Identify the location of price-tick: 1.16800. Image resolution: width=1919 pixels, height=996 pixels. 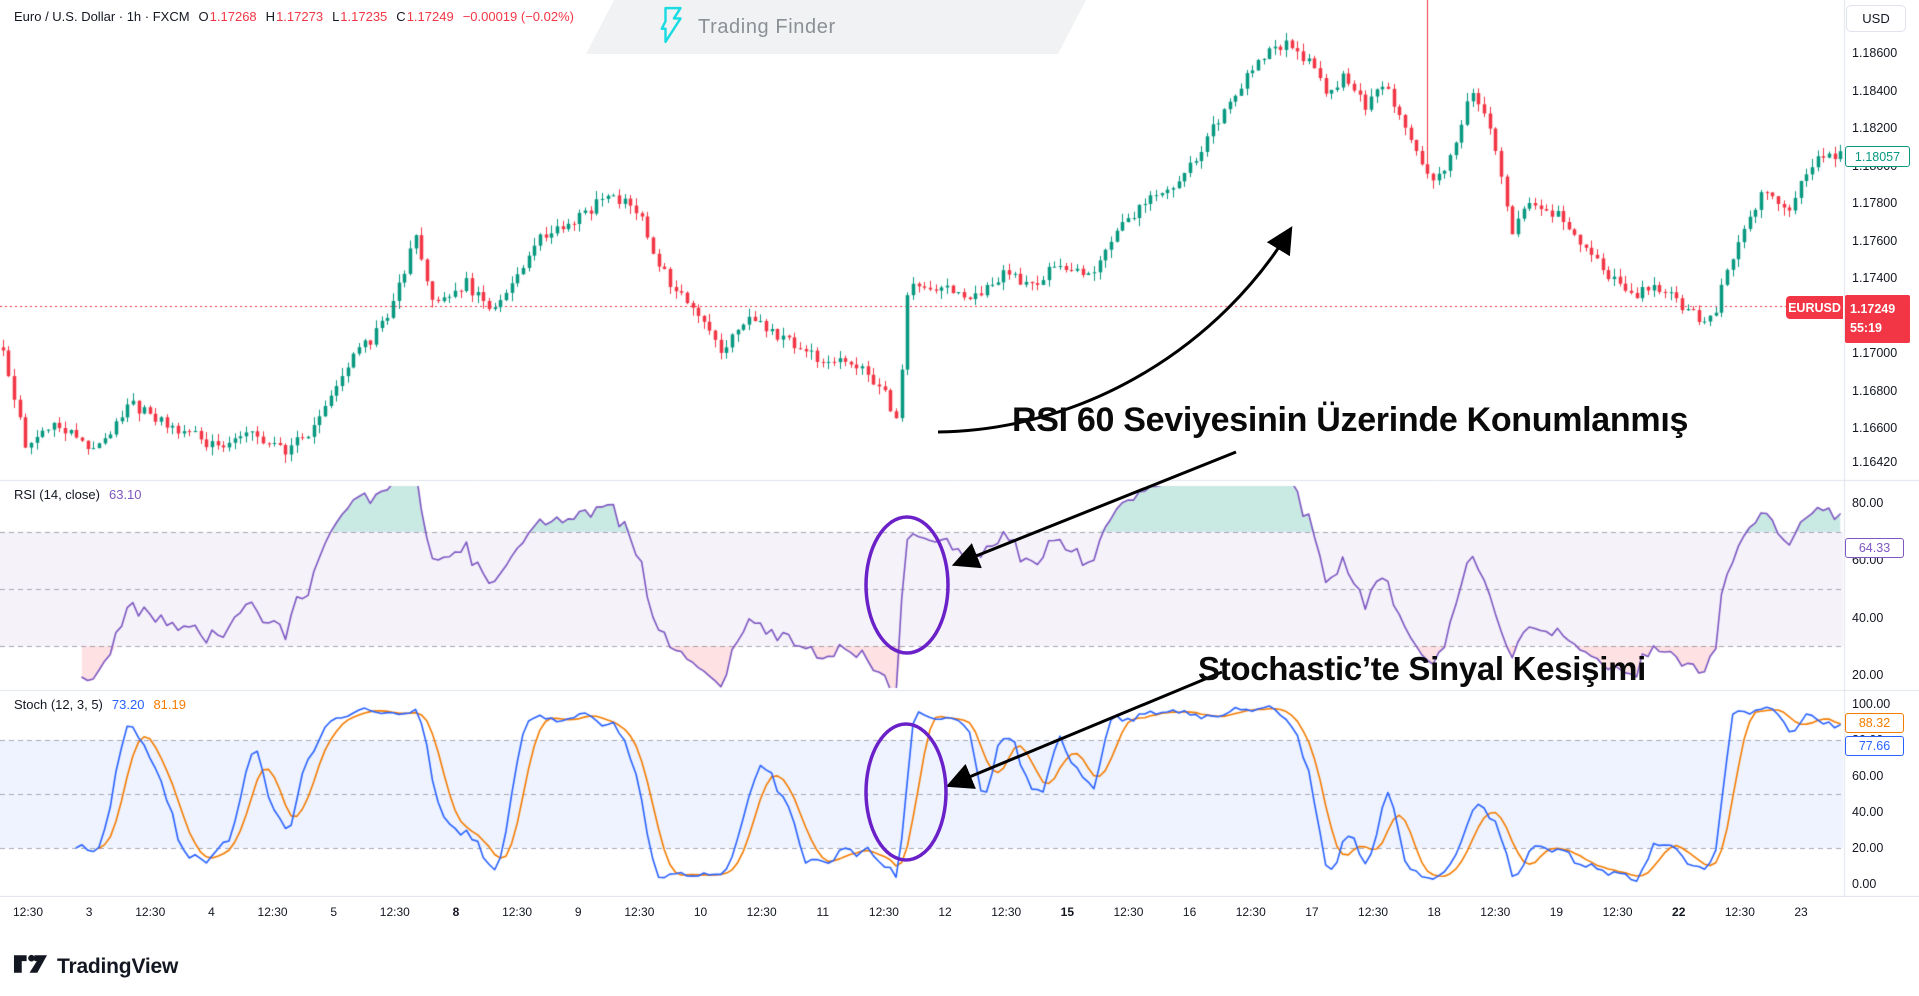
(1875, 390).